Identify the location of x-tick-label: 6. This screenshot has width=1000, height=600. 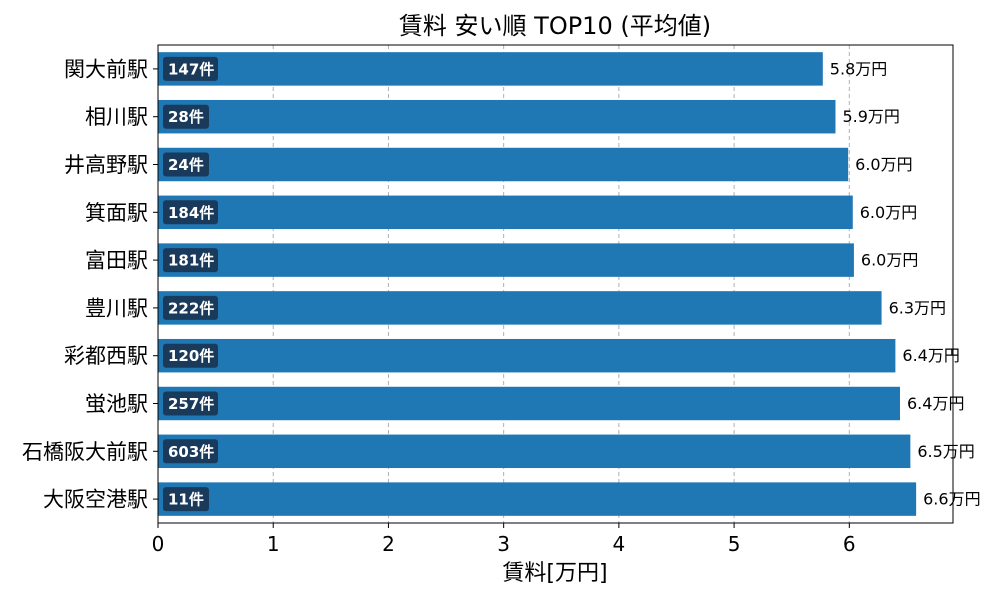
(849, 544).